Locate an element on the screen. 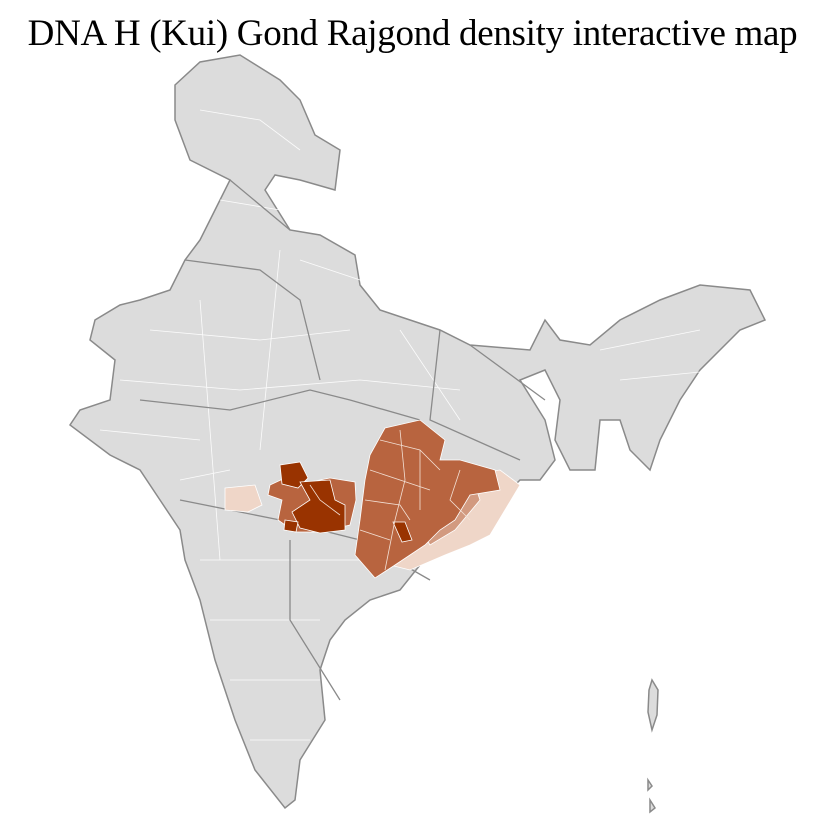  density-regions is located at coordinates (372, 499).